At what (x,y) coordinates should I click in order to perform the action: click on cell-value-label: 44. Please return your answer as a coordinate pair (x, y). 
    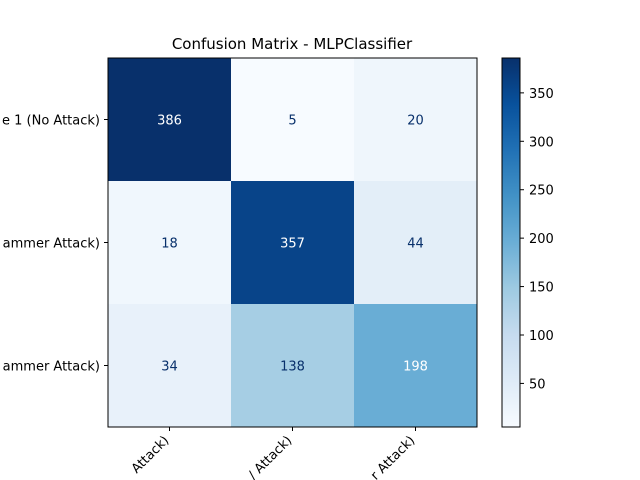
    Looking at the image, I should click on (415, 244).